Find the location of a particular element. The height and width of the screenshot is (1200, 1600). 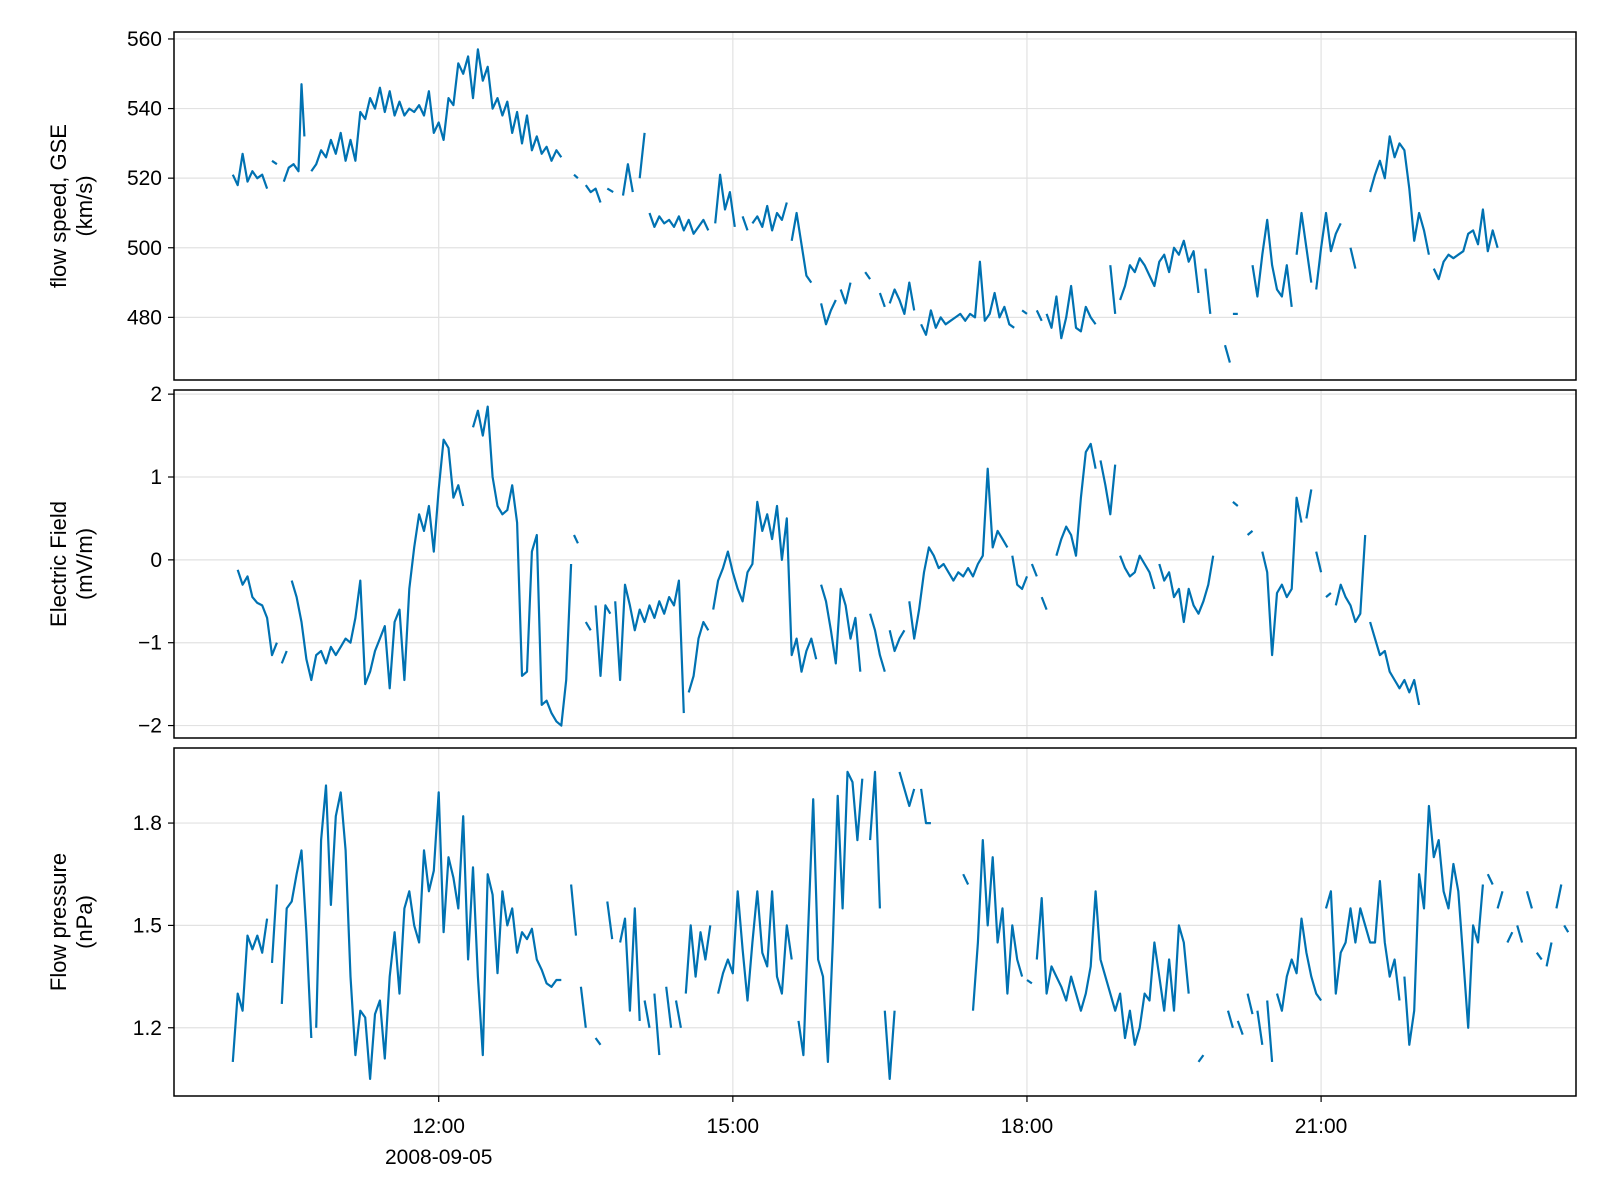

xtick-label: 21:00 is located at coordinates (1321, 1126).